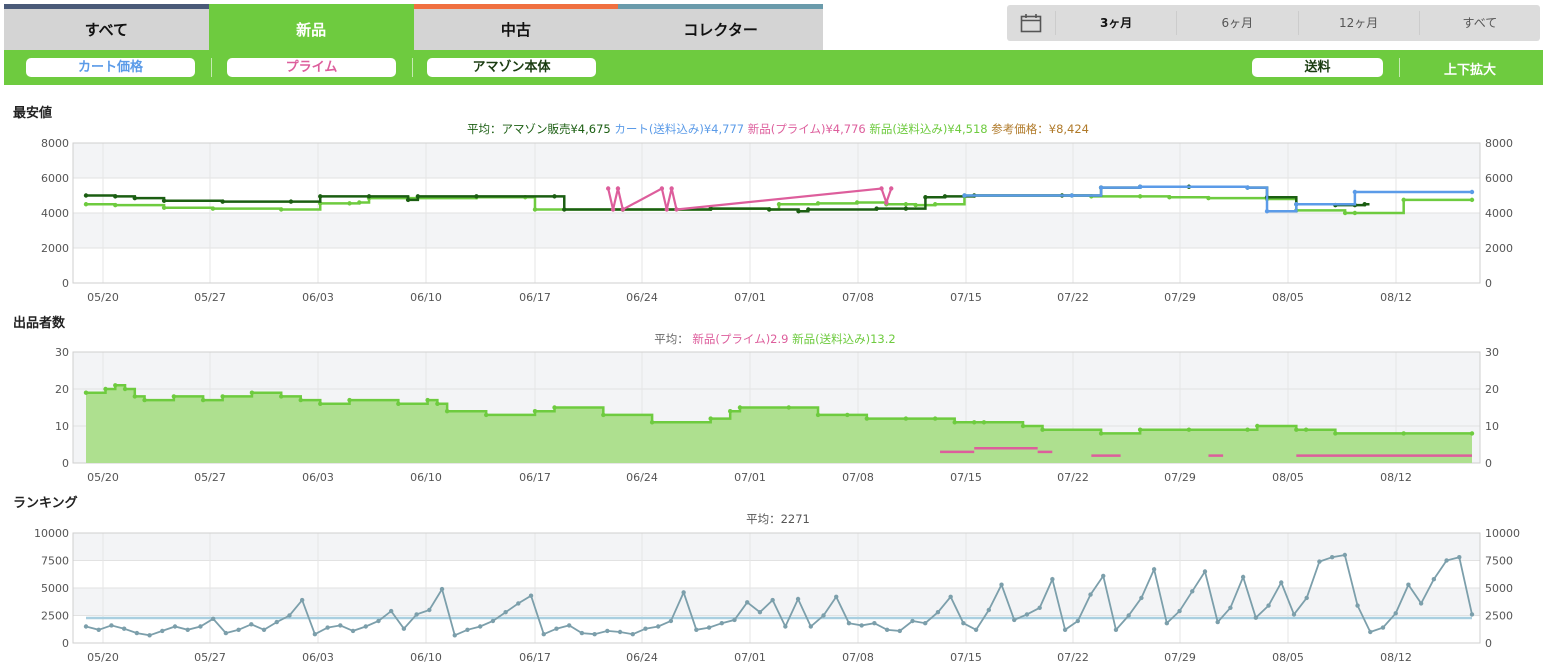  What do you see at coordinates (1038, 129) in the screenshot?
I see `legend-item: 参考価格：¥8,424` at bounding box center [1038, 129].